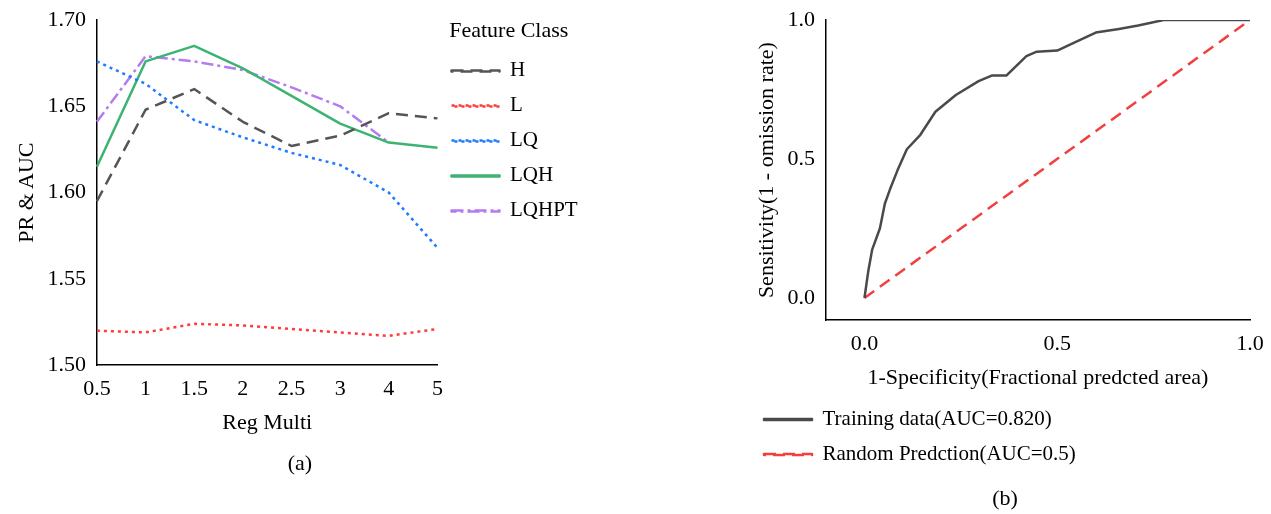 The width and height of the screenshot is (1271, 514). What do you see at coordinates (1005, 498) in the screenshot?
I see `text: (b)` at bounding box center [1005, 498].